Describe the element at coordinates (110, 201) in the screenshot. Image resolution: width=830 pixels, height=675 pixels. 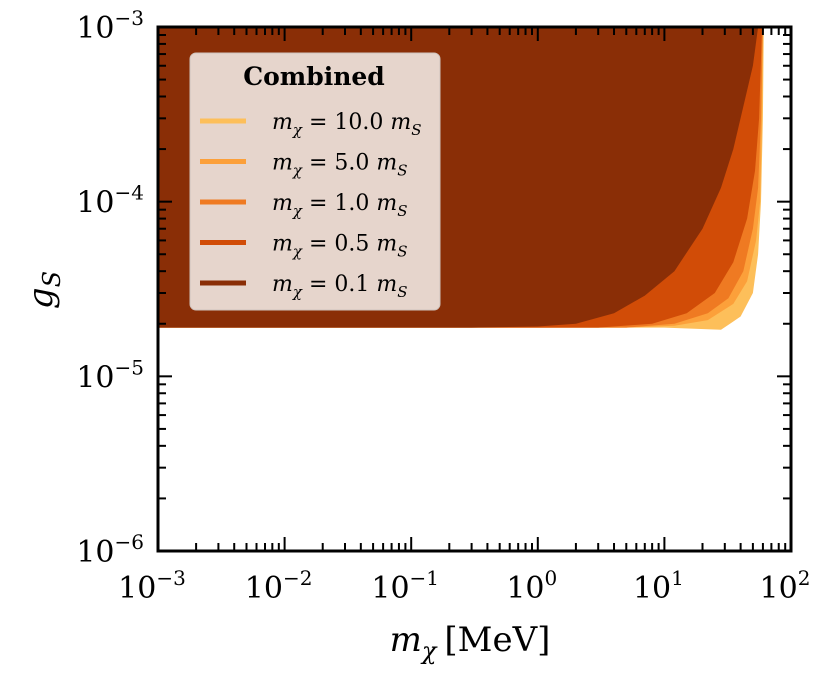
I see `y-tick-label: 10⁻⁴` at that location.